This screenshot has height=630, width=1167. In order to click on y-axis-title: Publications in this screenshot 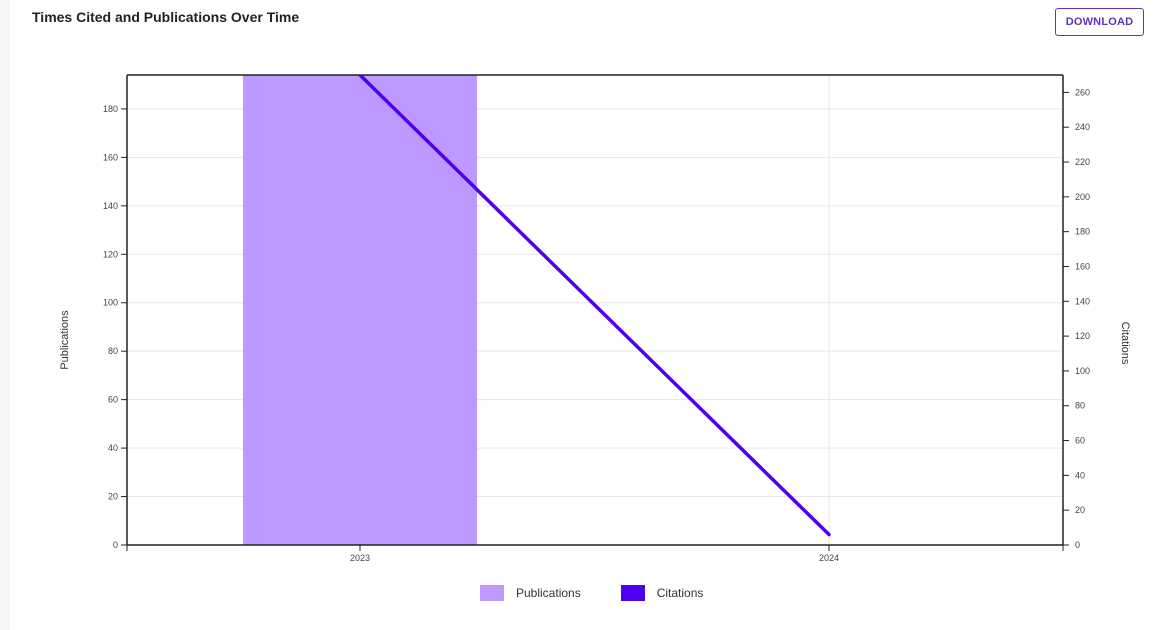, I will do `click(65, 340)`.